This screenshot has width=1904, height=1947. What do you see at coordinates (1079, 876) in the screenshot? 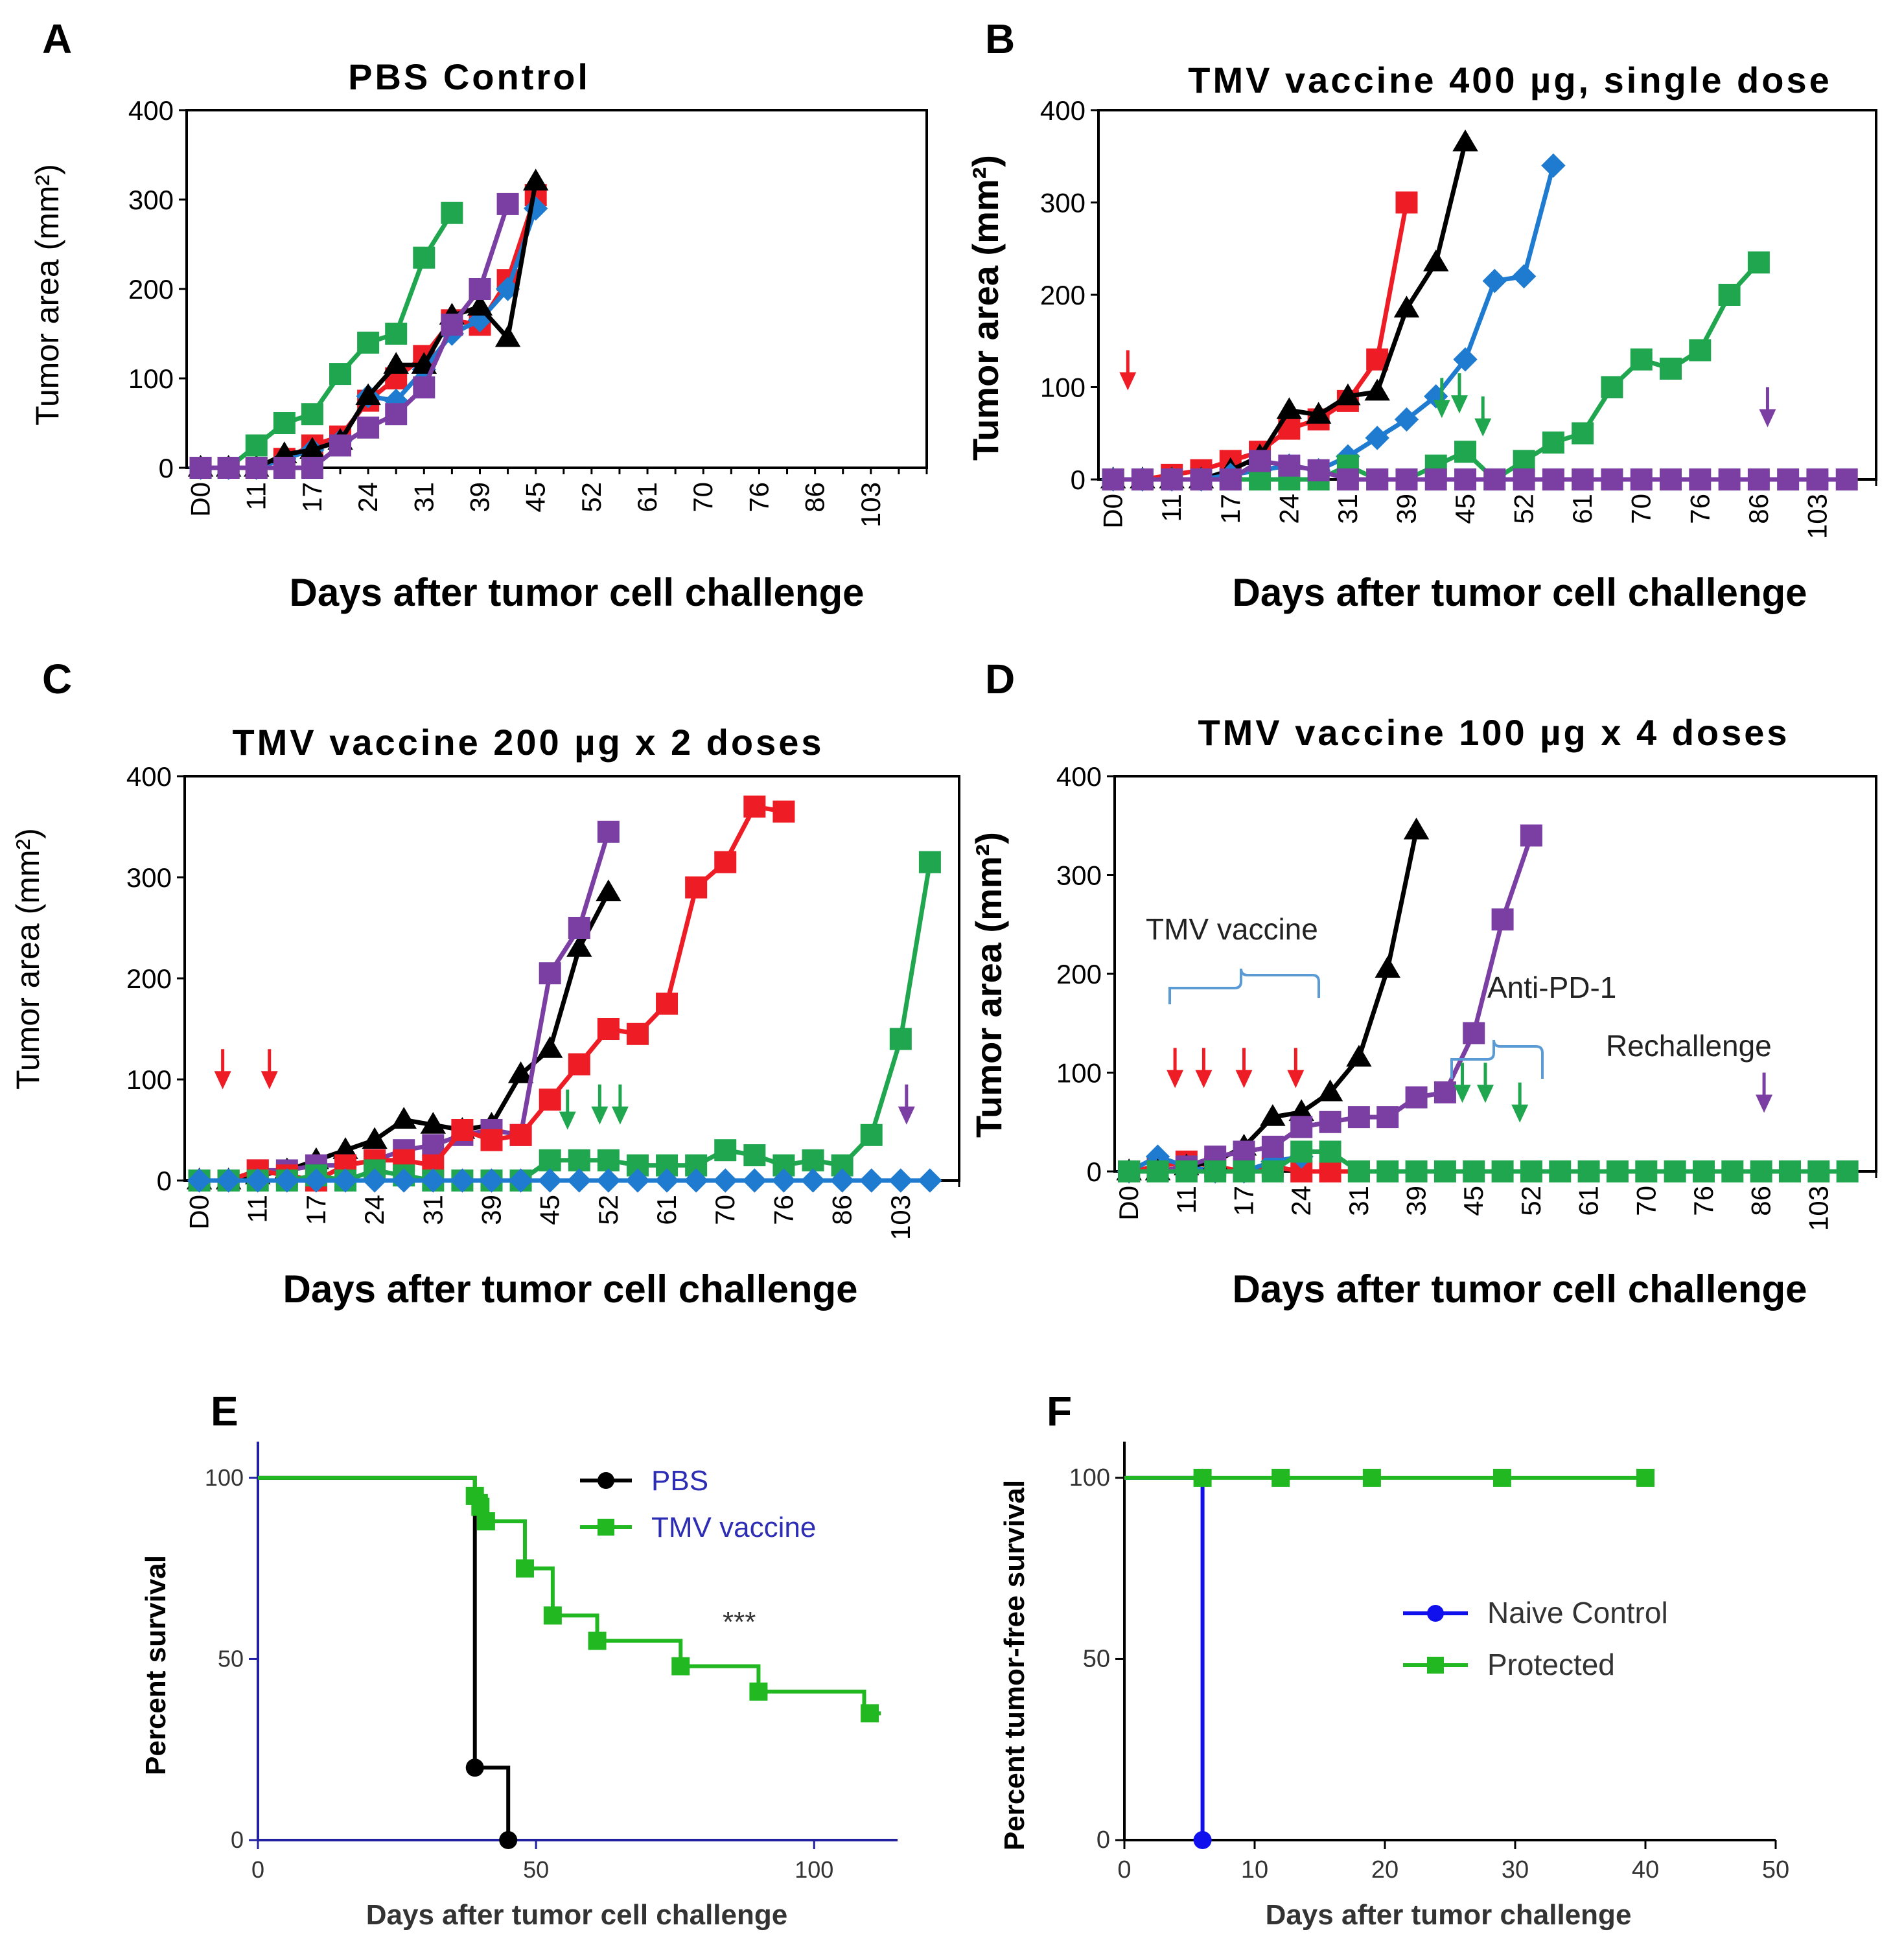
I see `panel-d-y-tick-label: 300` at bounding box center [1079, 876].